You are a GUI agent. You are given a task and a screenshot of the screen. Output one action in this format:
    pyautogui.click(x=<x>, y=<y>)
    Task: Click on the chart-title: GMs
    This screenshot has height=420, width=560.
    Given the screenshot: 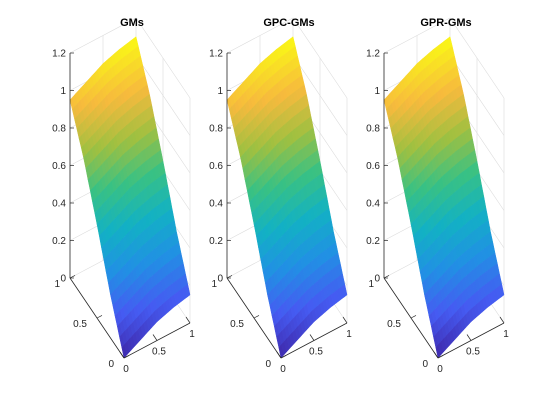 What is the action you would take?
    pyautogui.click(x=132, y=23)
    